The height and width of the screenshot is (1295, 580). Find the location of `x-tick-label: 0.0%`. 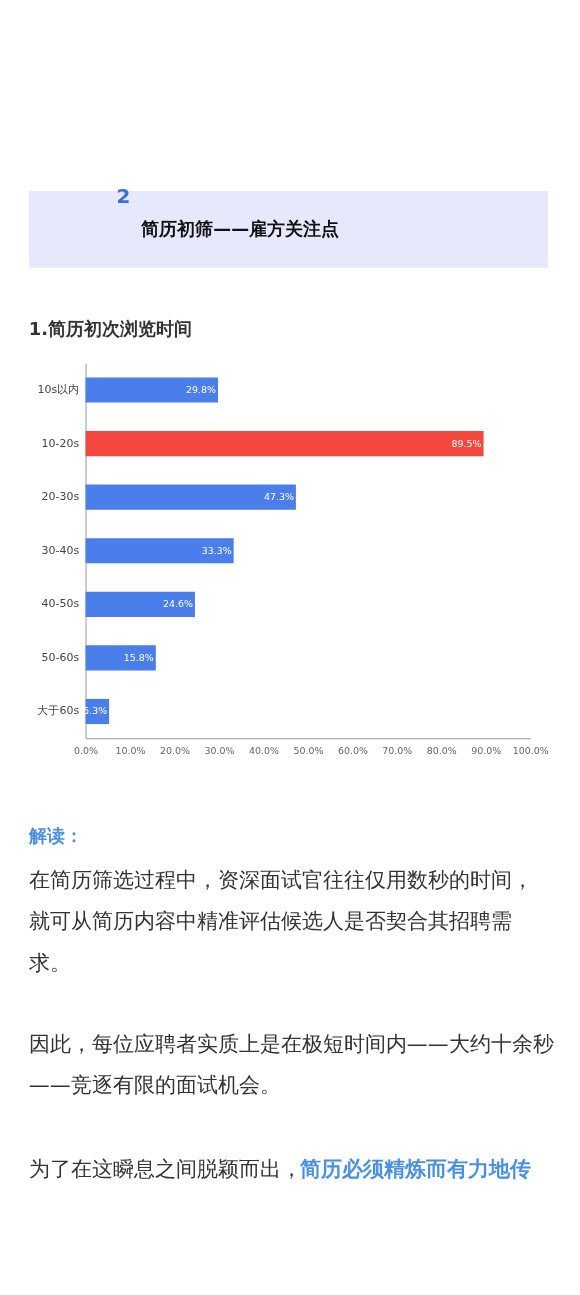

x-tick-label: 0.0% is located at coordinates (86, 750).